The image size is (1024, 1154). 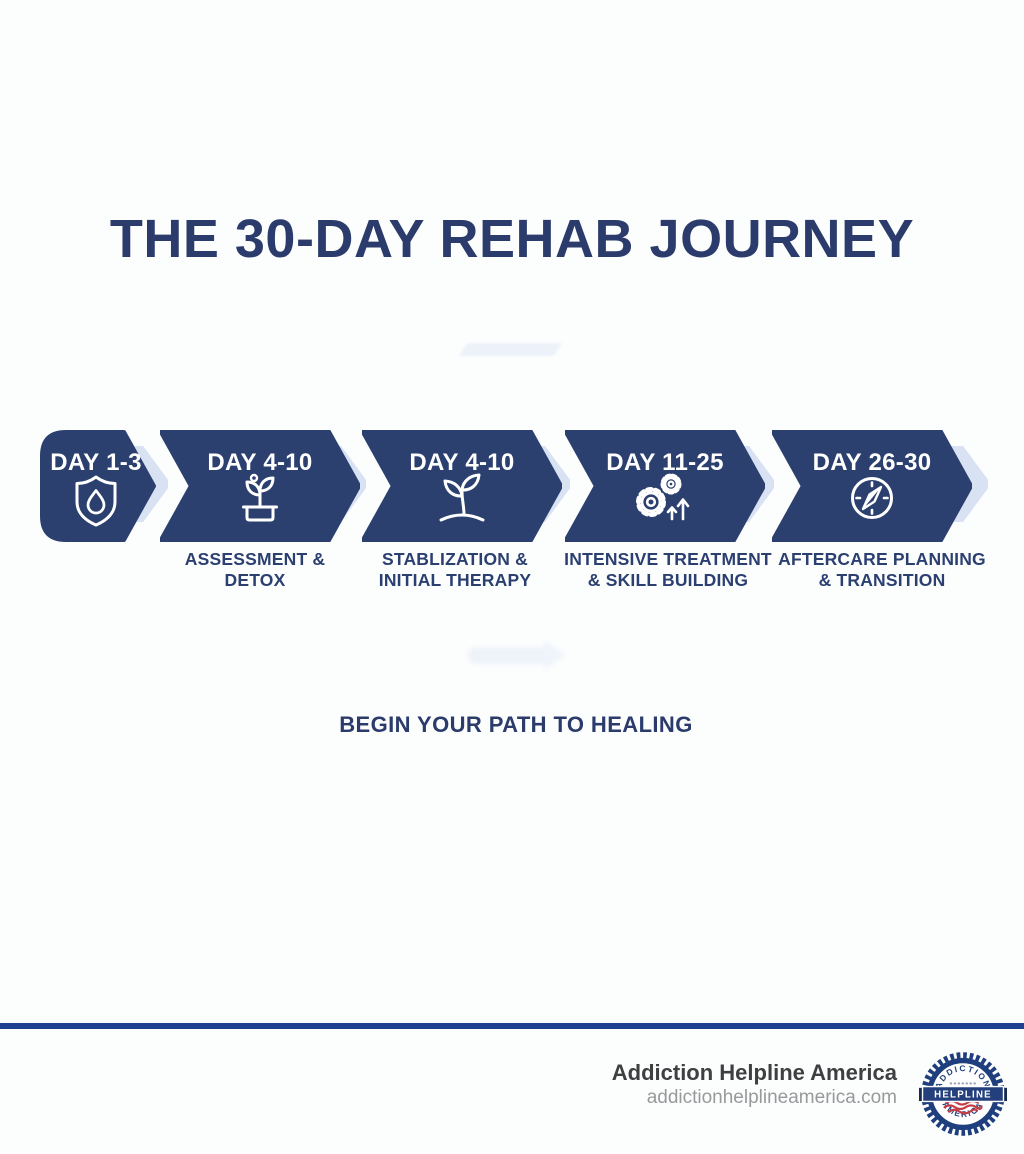 I want to click on badge-middle-text: HELPLINE, so click(x=963, y=1095).